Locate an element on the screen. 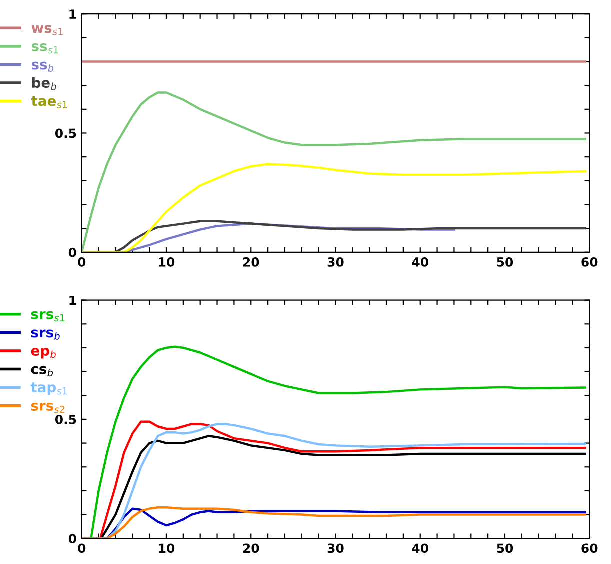 The height and width of the screenshot is (564, 611). legend-label: ws$_{s1}$ is located at coordinates (47, 30).